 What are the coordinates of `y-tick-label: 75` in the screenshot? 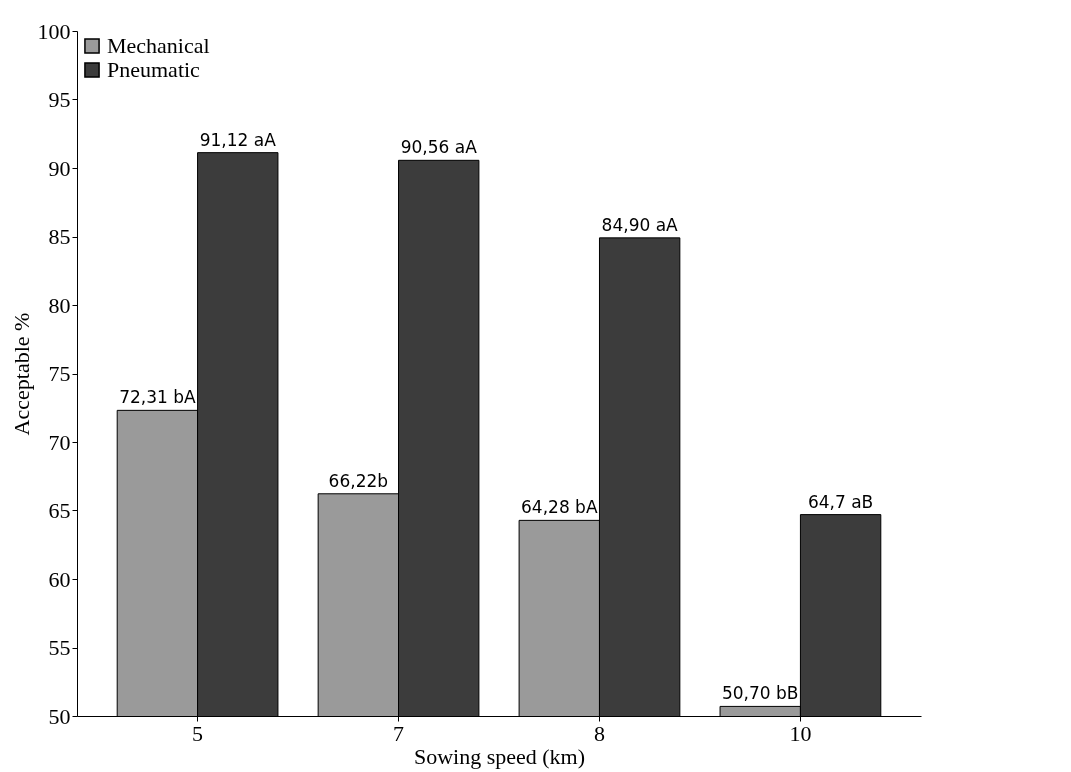 It's located at (59, 373).